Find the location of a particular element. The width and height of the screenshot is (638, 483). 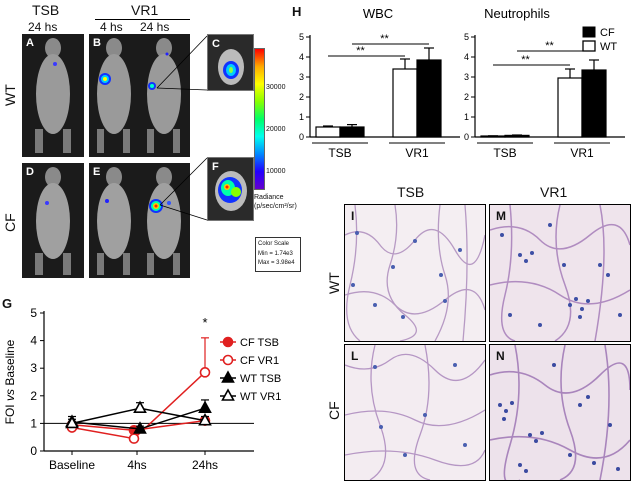

histology-texture-i is located at coordinates (415, 273).